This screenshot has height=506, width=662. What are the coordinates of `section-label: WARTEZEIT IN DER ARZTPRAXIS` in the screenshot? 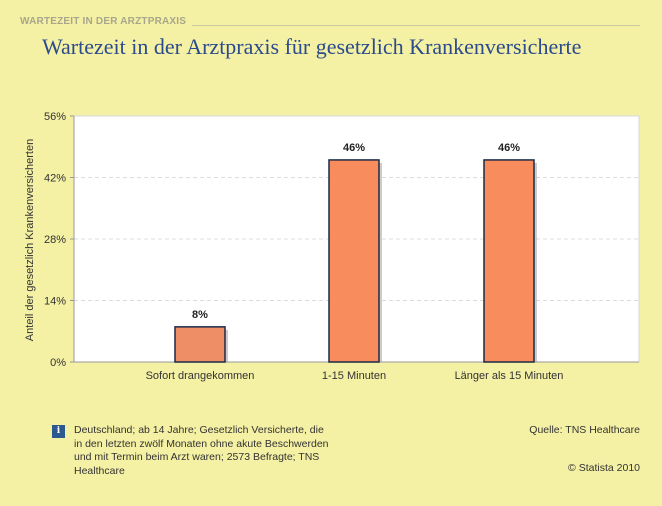 It's located at (106, 21).